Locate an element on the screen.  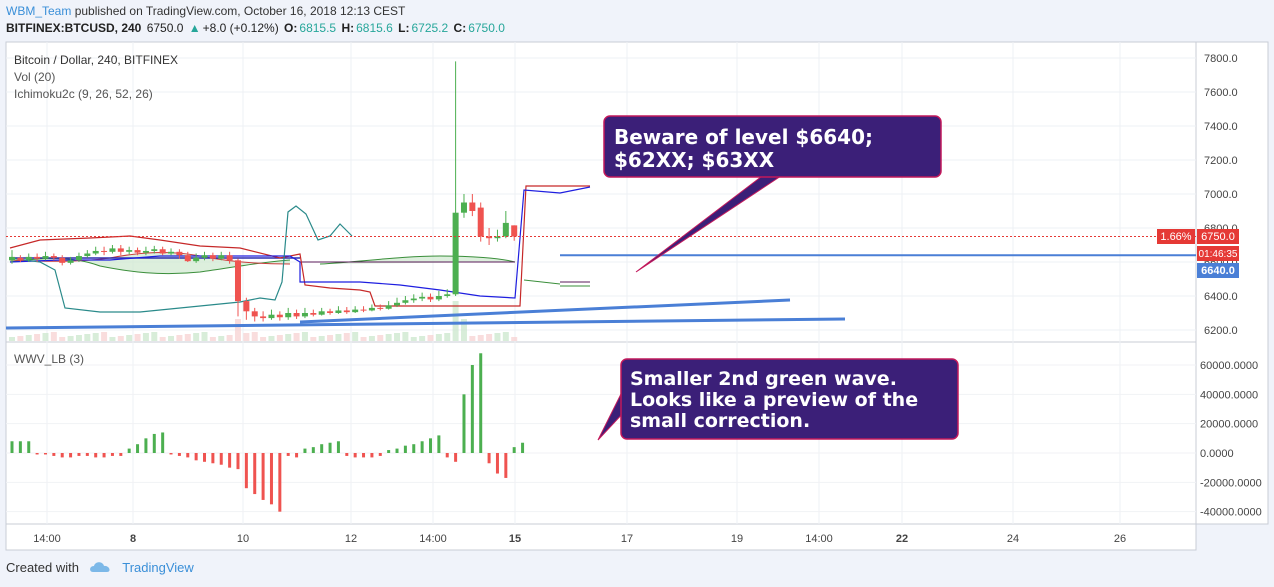
lower-trendline is located at coordinates (425, 323).